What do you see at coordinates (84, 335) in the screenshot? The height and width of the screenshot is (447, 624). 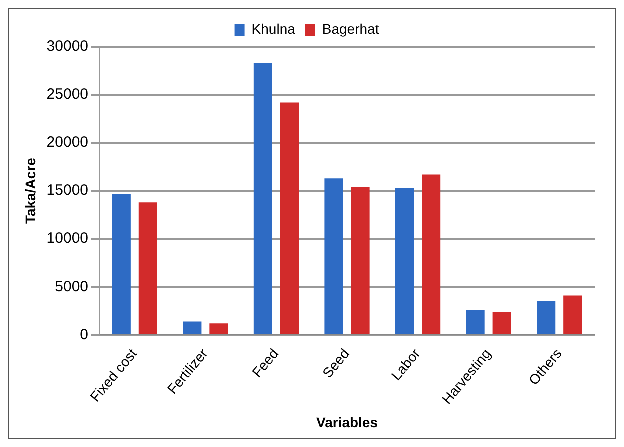 I see `y-tick-label: 0` at bounding box center [84, 335].